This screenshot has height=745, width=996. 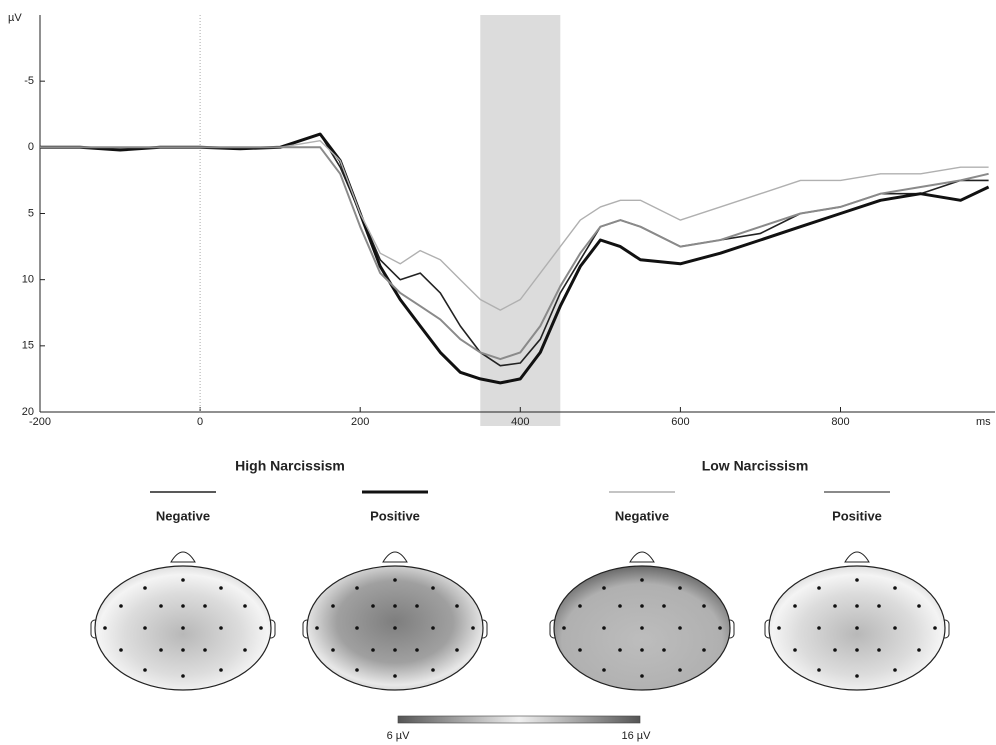 I want to click on y-tick-label: 0, so click(x=31, y=147).